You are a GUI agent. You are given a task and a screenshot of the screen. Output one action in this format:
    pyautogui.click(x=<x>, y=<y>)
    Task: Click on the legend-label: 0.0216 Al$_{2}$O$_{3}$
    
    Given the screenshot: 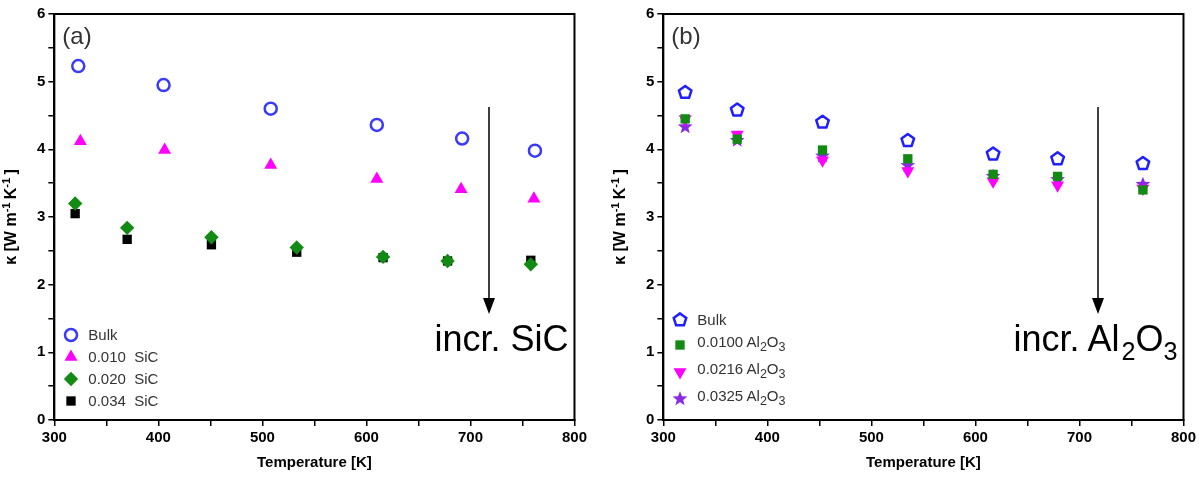 What is the action you would take?
    pyautogui.click(x=741, y=371)
    